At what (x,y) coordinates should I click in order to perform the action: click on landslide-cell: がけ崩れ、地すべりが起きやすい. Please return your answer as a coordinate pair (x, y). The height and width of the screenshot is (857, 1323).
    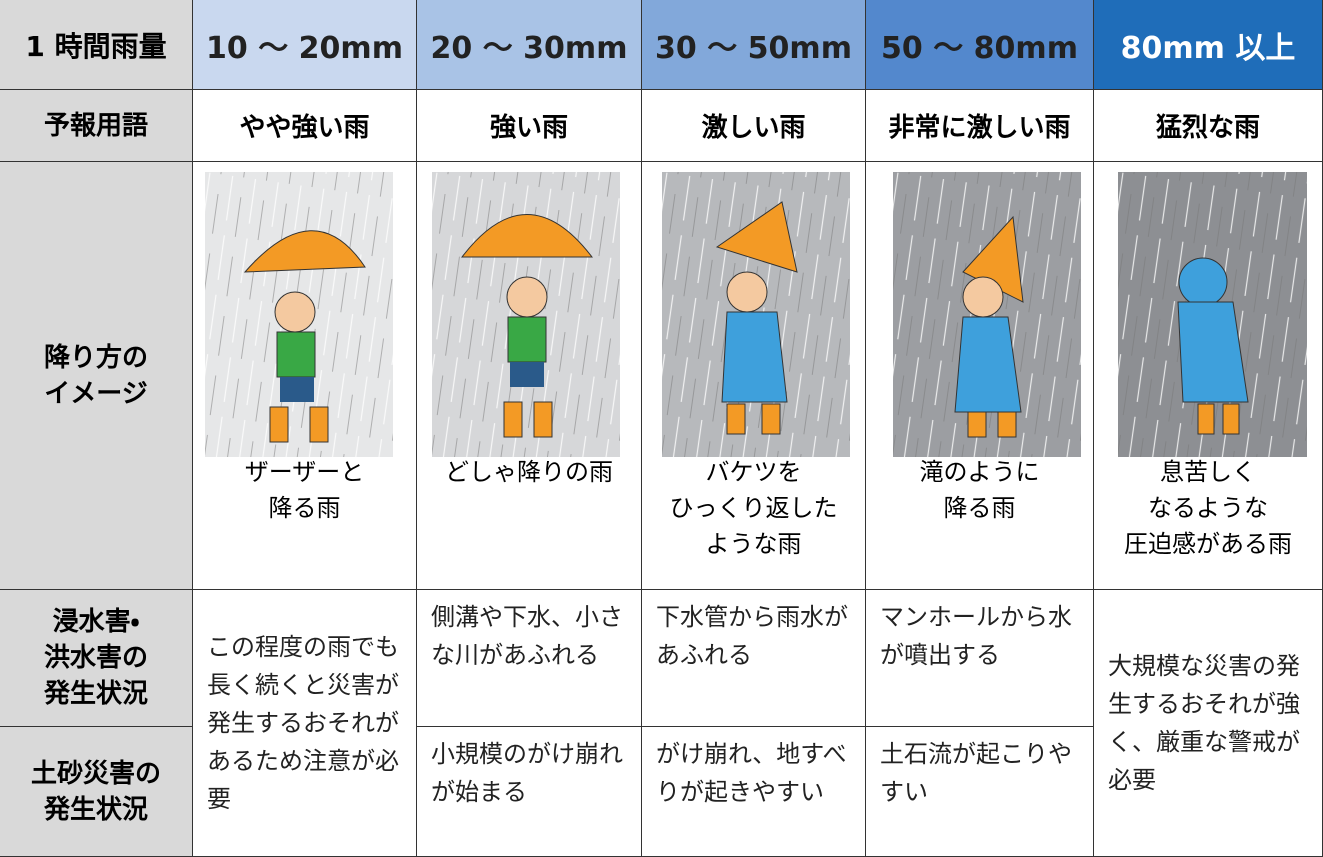
    Looking at the image, I should click on (754, 792).